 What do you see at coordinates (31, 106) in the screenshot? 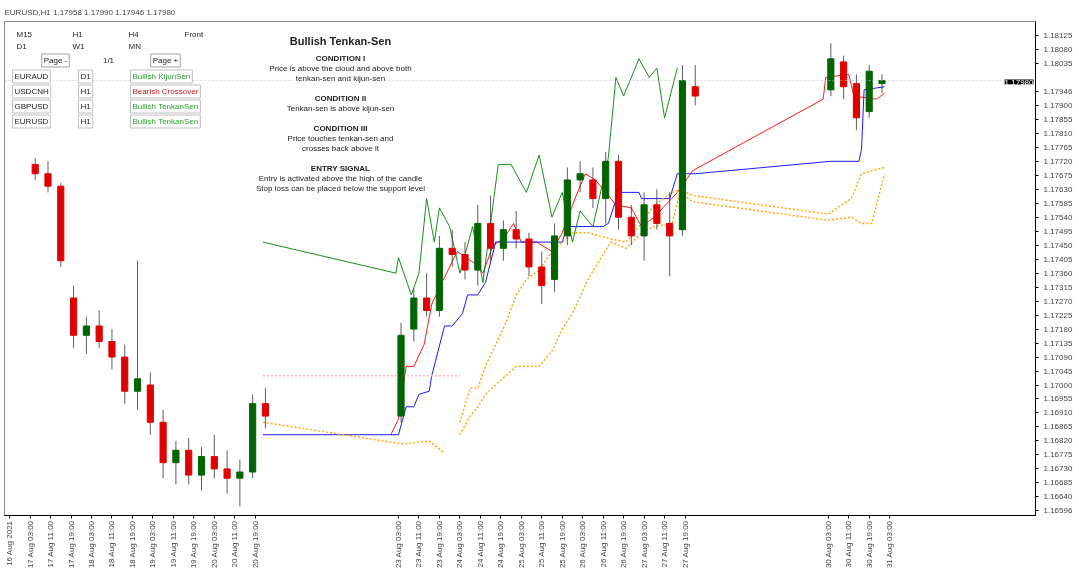
I see `annotation: GBPUSD` at bounding box center [31, 106].